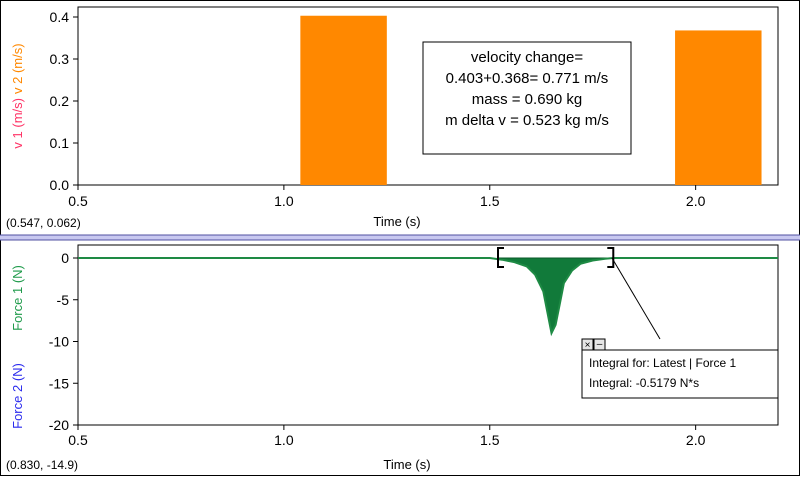 The image size is (800, 481). What do you see at coordinates (387, 436) in the screenshot?
I see `force-x-ticks: 0.5 1.0 1.5 2.0` at bounding box center [387, 436].